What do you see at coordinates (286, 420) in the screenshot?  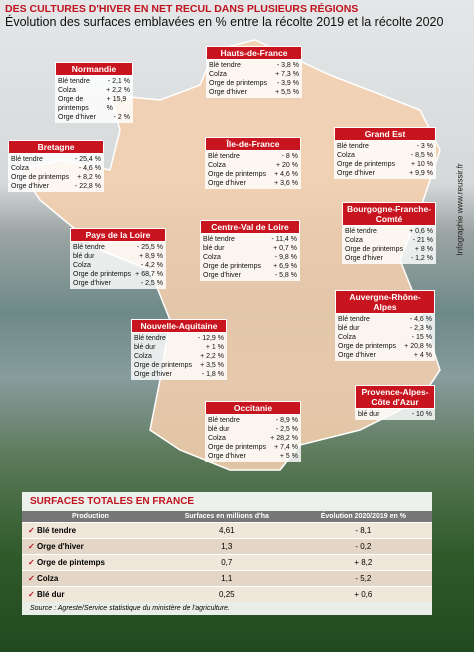 I see `crop-change: - 8,9 %` at bounding box center [286, 420].